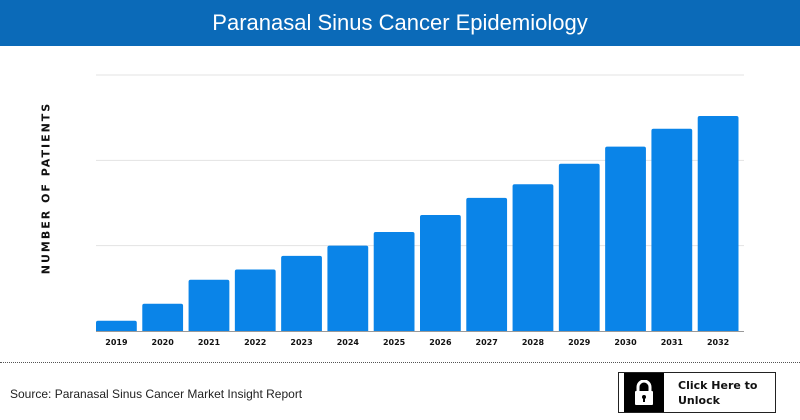 The width and height of the screenshot is (800, 420). Describe the element at coordinates (440, 342) in the screenshot. I see `x-tick-label: 2026` at that location.